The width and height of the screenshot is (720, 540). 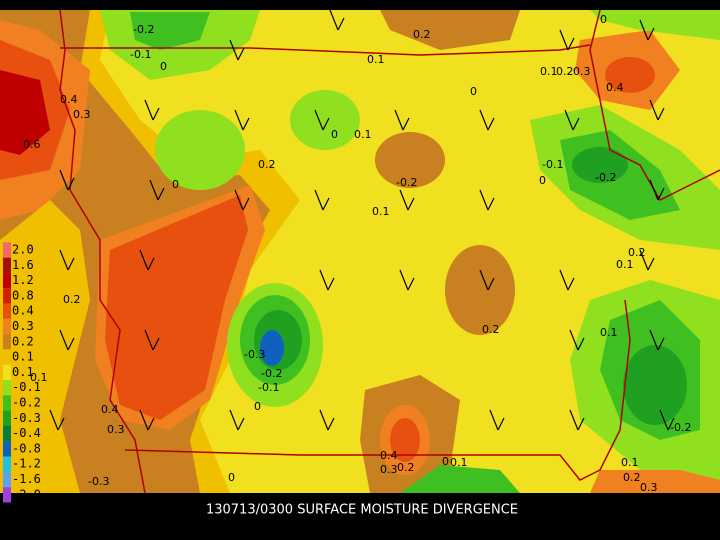 I want to click on legend-label: 0.2, so click(x=23, y=341).